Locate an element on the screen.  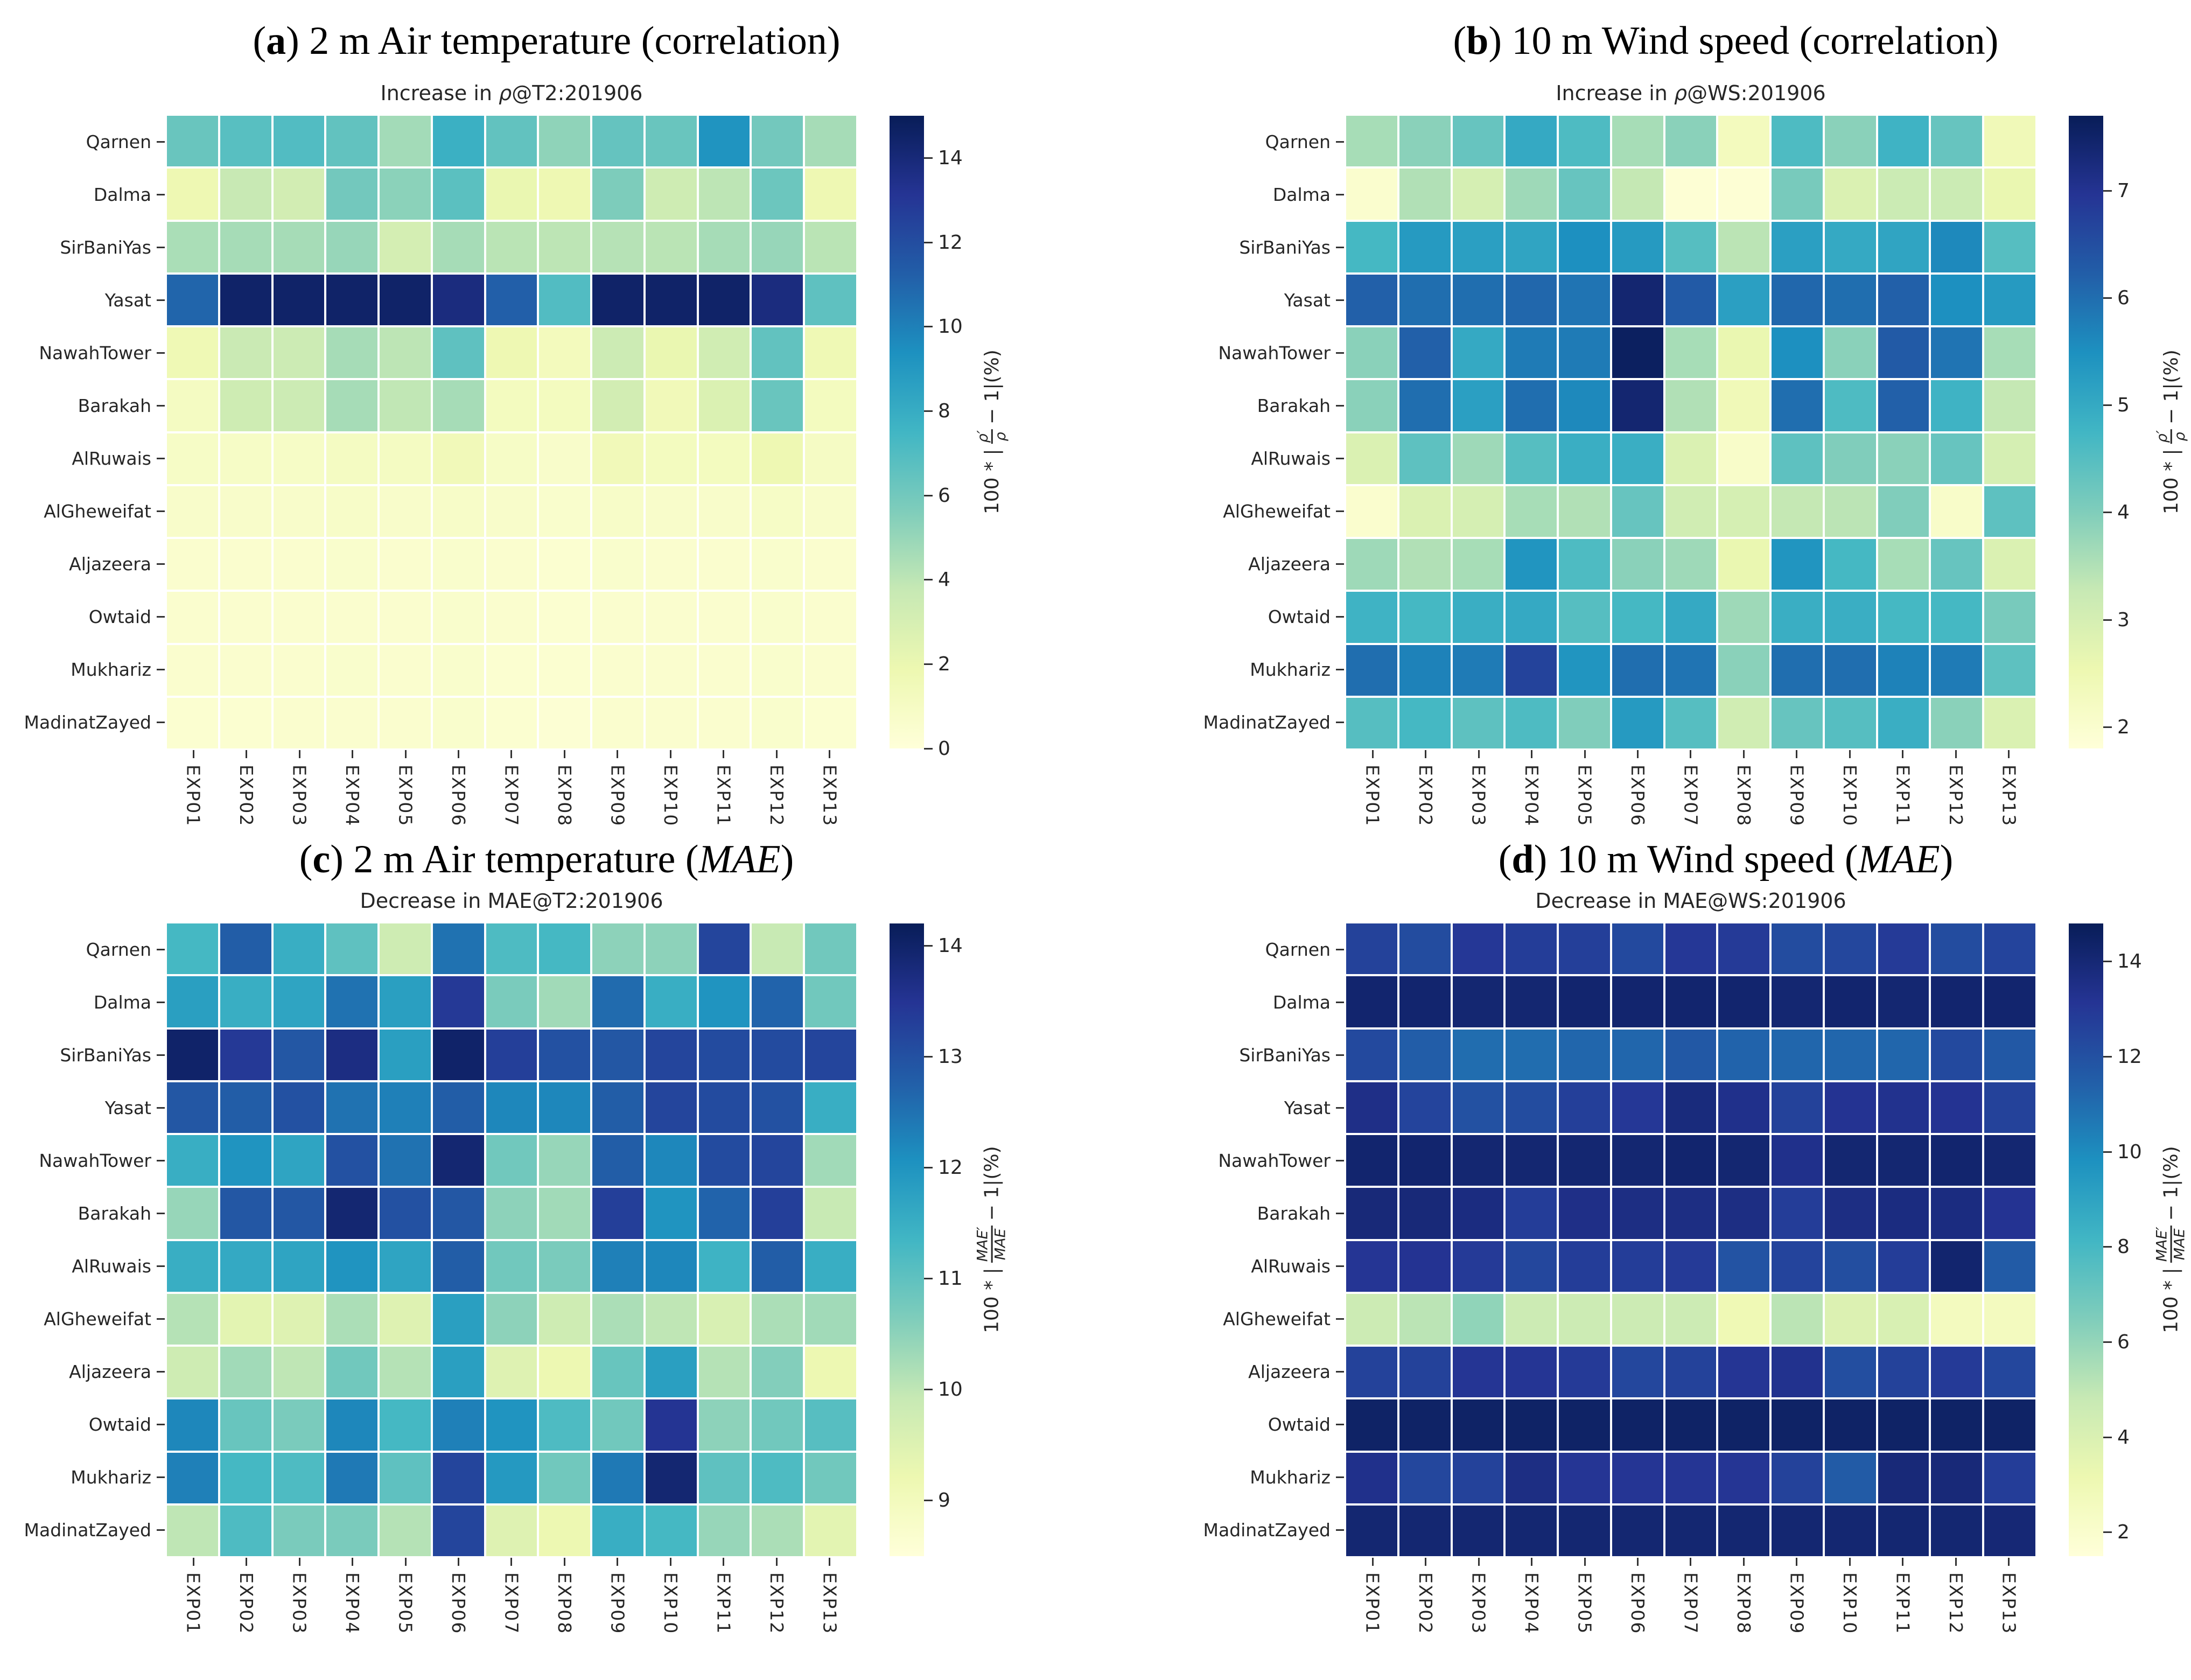
column-label: EXP09 is located at coordinates (617, 810).